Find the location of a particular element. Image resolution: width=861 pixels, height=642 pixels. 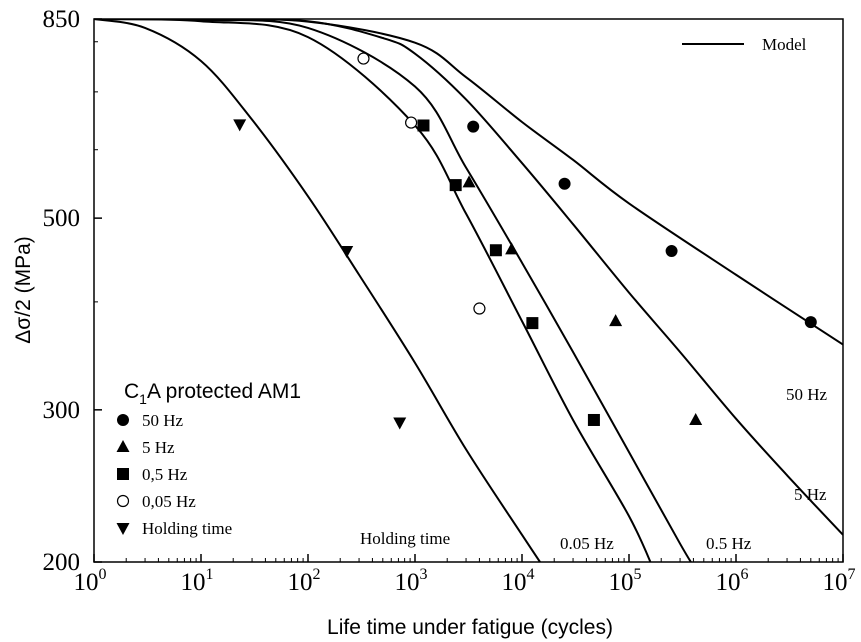

x-tick-label: 10⁵ is located at coordinates (625, 581).